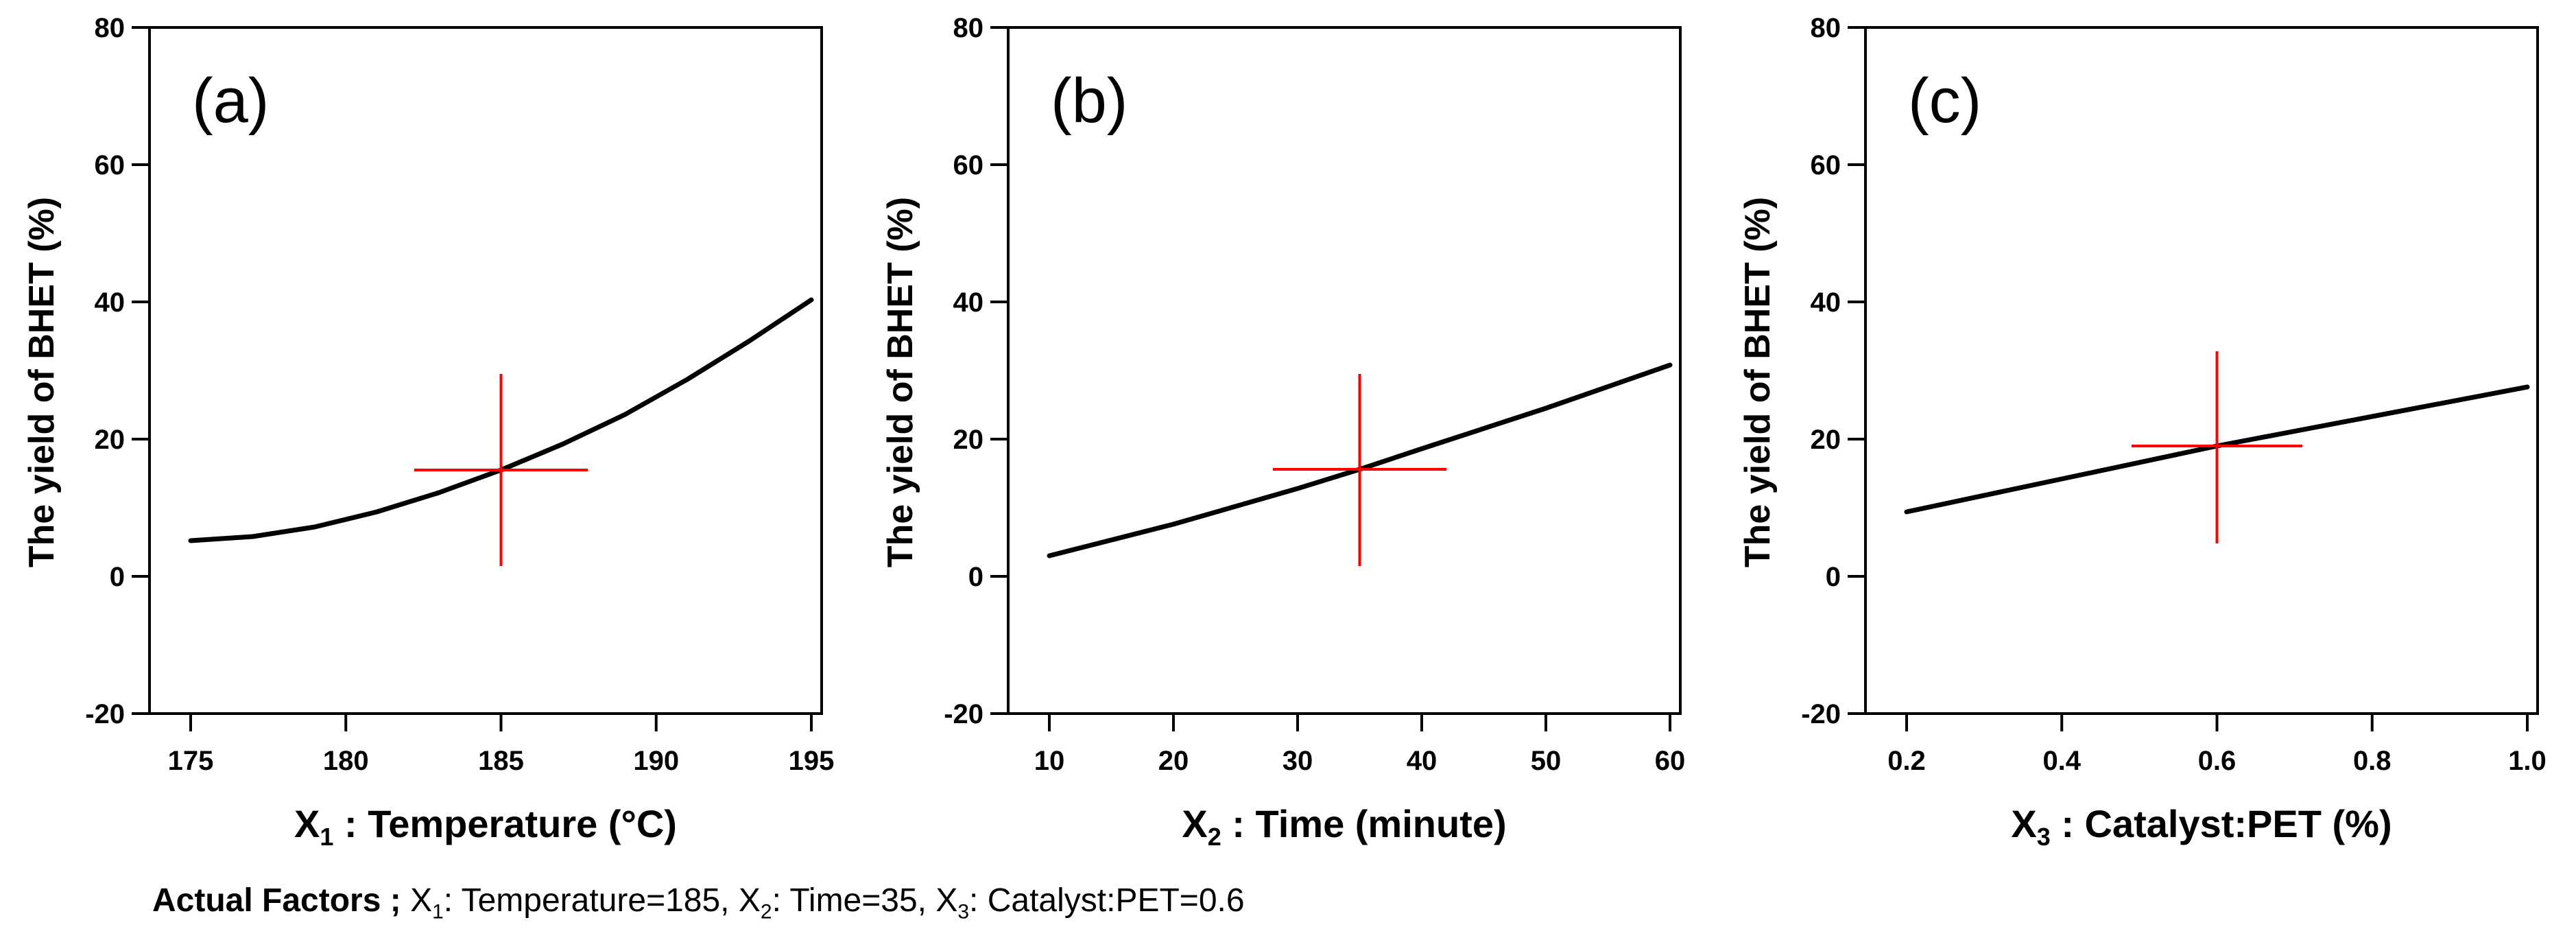 This screenshot has height=940, width=2576. Describe the element at coordinates (2061, 761) in the screenshot. I see `x-tick-label: 0.4` at that location.